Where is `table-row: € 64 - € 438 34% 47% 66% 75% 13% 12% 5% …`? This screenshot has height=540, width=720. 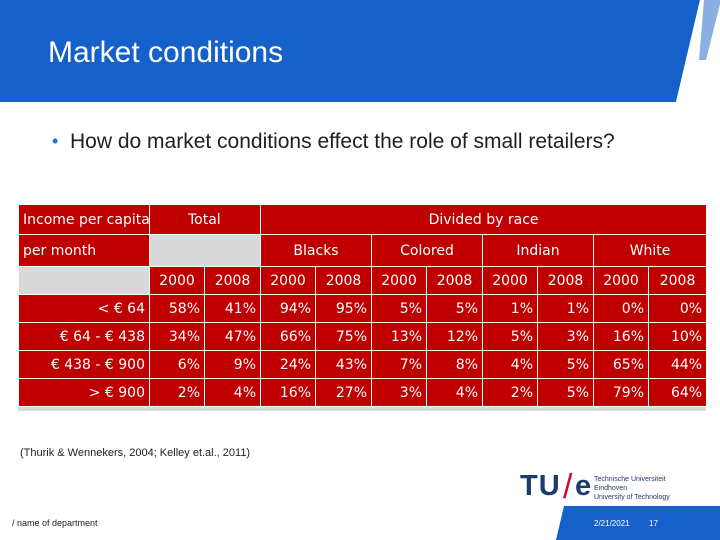 table-row: € 64 - € 438 34% 47% 66% 75% 13% 12% 5% … is located at coordinates (363, 336).